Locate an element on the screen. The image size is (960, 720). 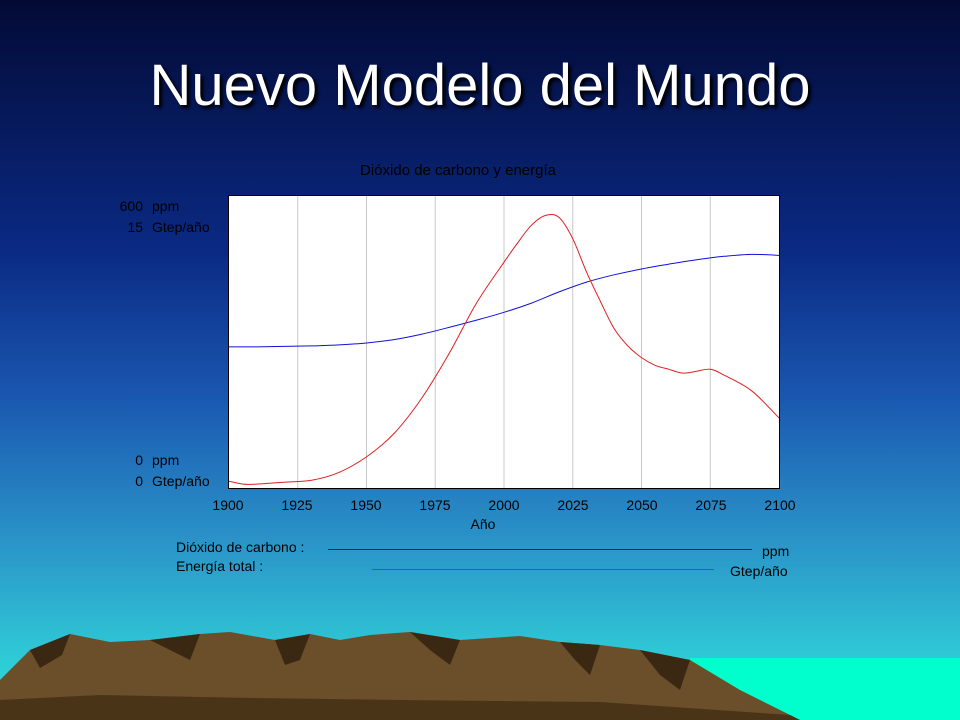
legend-unit-co2: ppm is located at coordinates (776, 551).